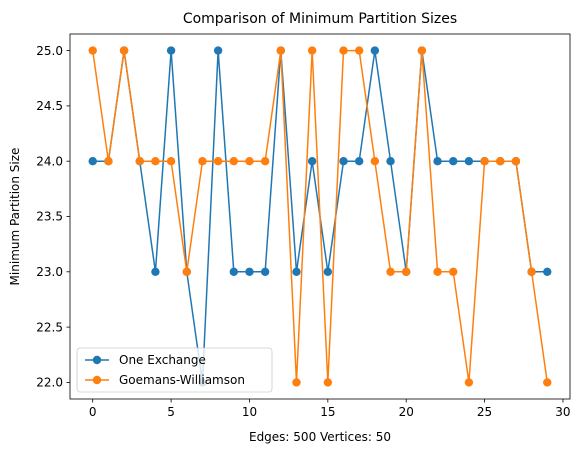 The width and height of the screenshot is (577, 455). Describe the element at coordinates (49, 327) in the screenshot. I see `y-tick-label: 22.5` at that location.